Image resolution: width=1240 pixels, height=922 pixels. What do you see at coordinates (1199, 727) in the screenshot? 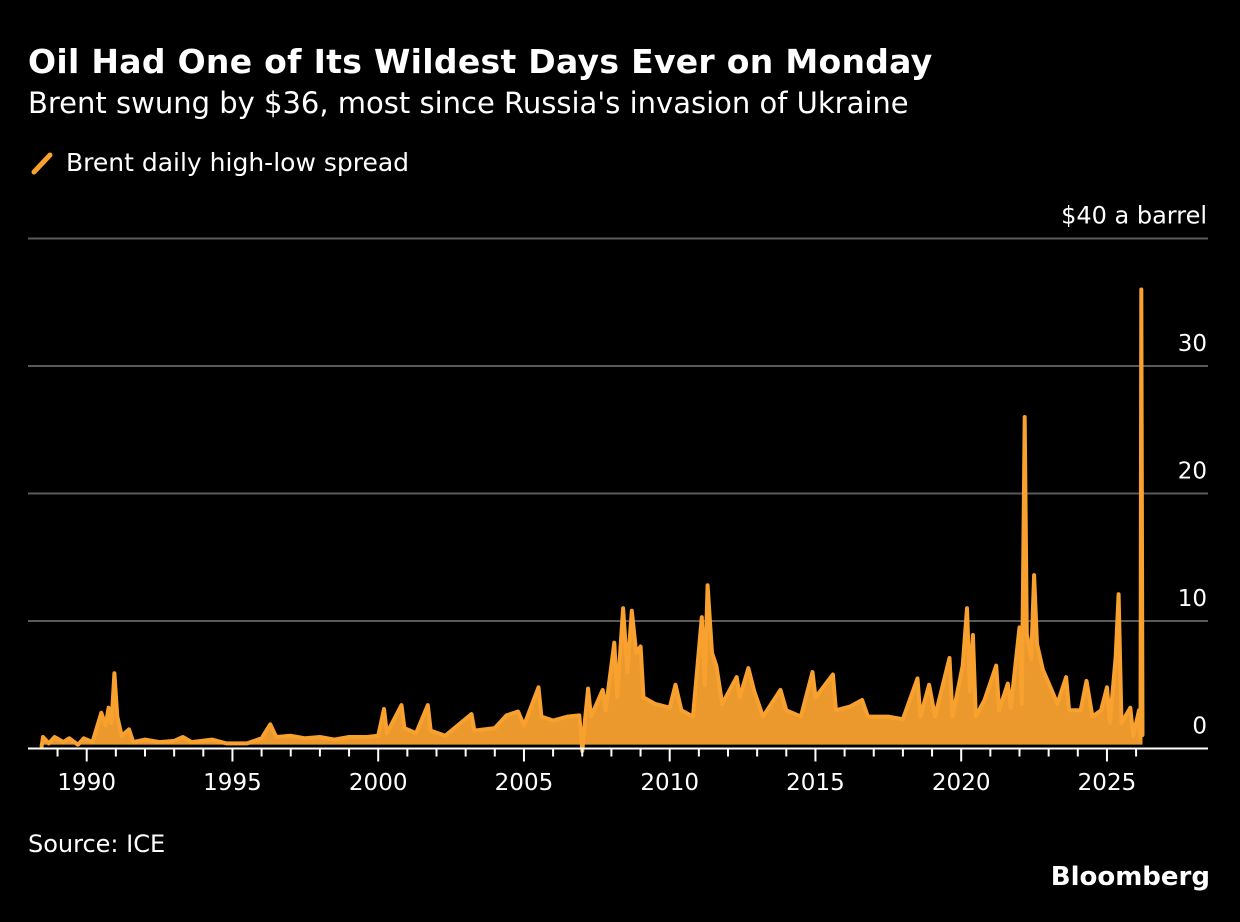
I see `y-tick-label: 0` at bounding box center [1199, 727].